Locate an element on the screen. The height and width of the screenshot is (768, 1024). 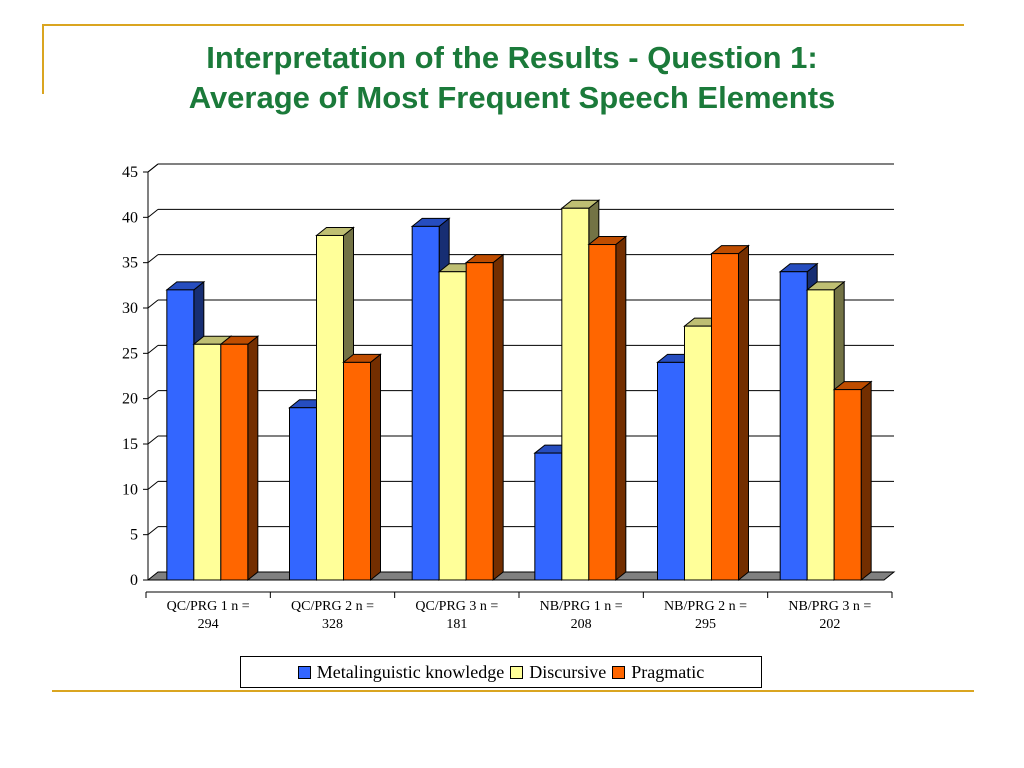
top-accent-line is located at coordinates (503, 25).